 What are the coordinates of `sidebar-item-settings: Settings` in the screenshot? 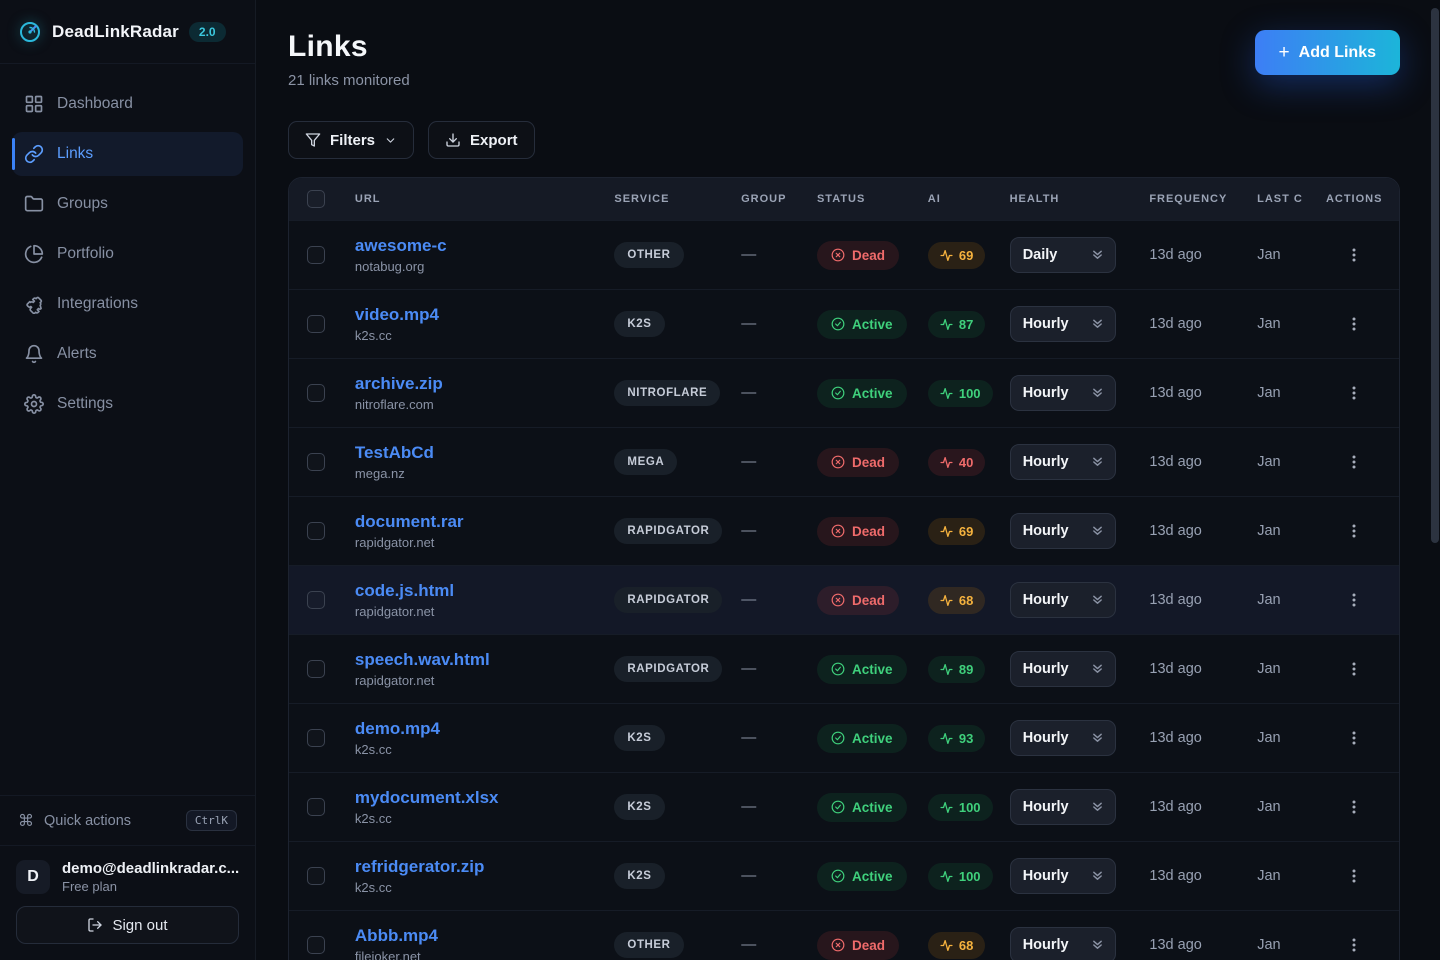 It's located at (127, 404).